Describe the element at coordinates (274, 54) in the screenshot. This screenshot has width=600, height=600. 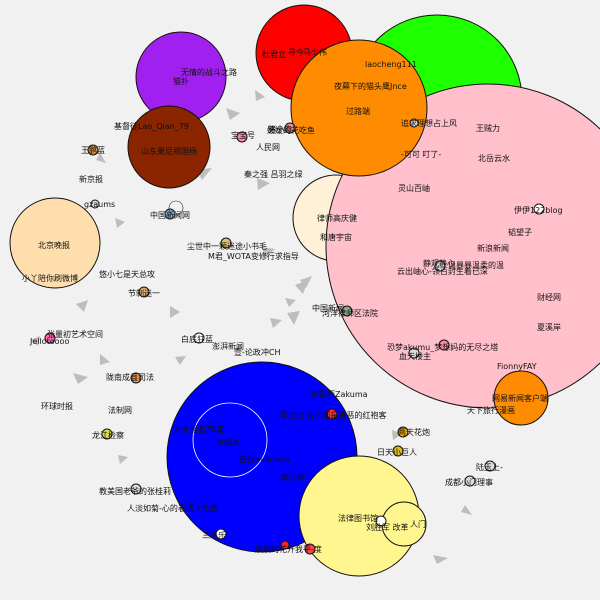
I see `label: 杜君立` at that location.